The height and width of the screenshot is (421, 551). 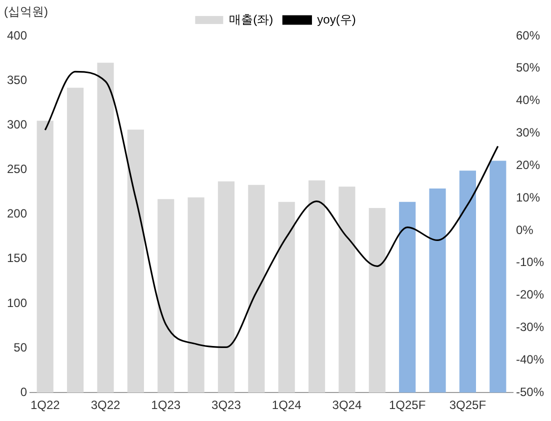 I want to click on y2-tick-label: 20%, so click(x=528, y=165).